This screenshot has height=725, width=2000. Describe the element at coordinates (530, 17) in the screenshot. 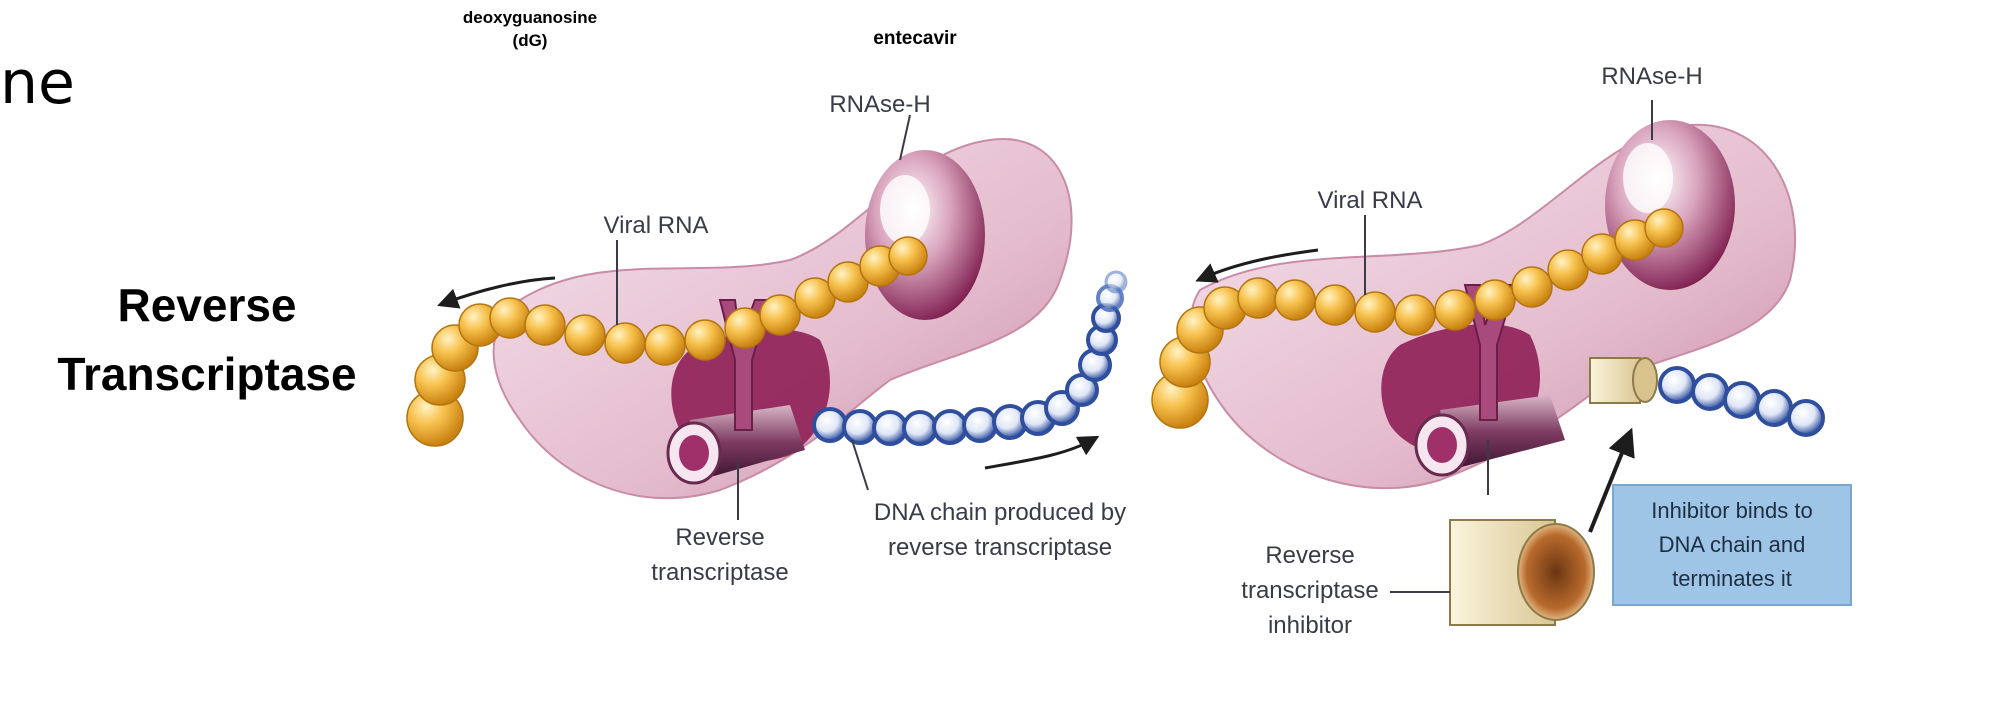

I see `top-label-deoxyguanosine: deoxyguanosine` at that location.